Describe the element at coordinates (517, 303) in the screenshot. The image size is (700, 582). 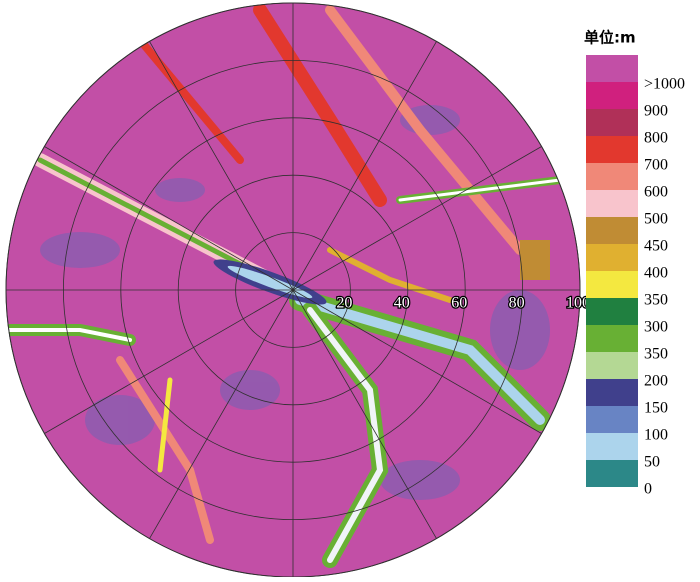
I see `range-label: 80` at that location.